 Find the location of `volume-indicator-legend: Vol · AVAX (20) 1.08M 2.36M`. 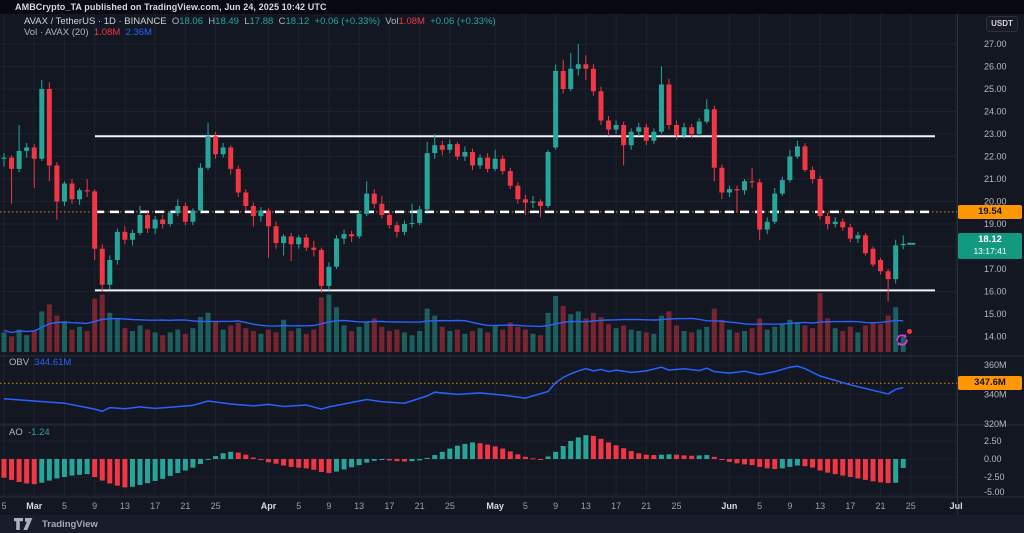

volume-indicator-legend: Vol · AVAX (20) 1.08M 2.36M is located at coordinates (88, 32).